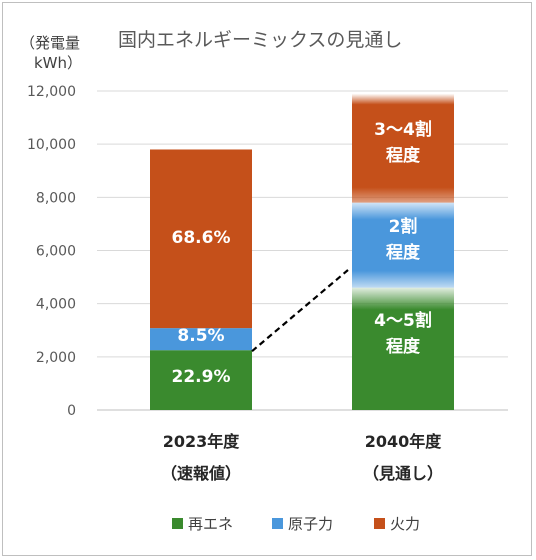  Describe the element at coordinates (403, 473) in the screenshot. I see `category-sublabel: （見通し）` at that location.